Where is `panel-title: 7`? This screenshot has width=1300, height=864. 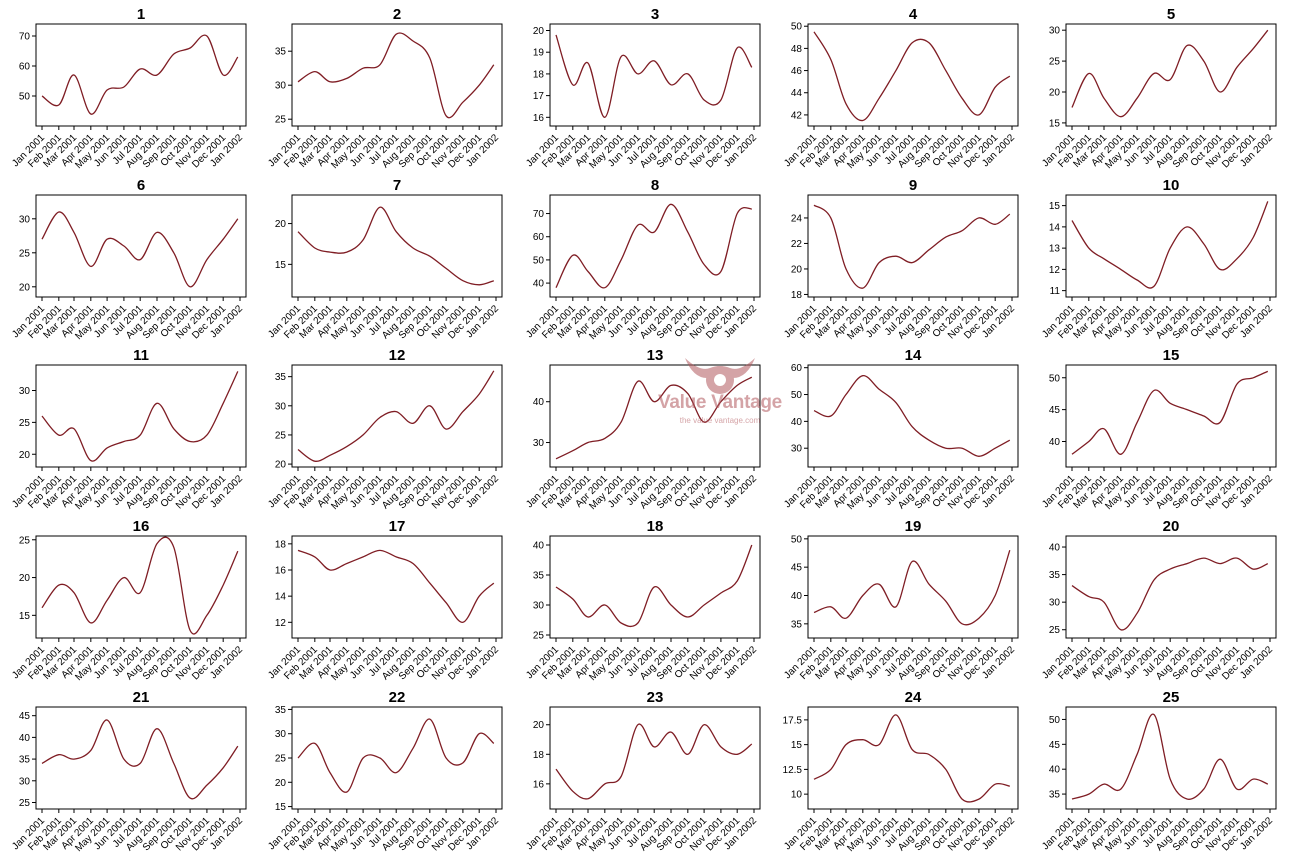 panel-title: 7 is located at coordinates (397, 185).